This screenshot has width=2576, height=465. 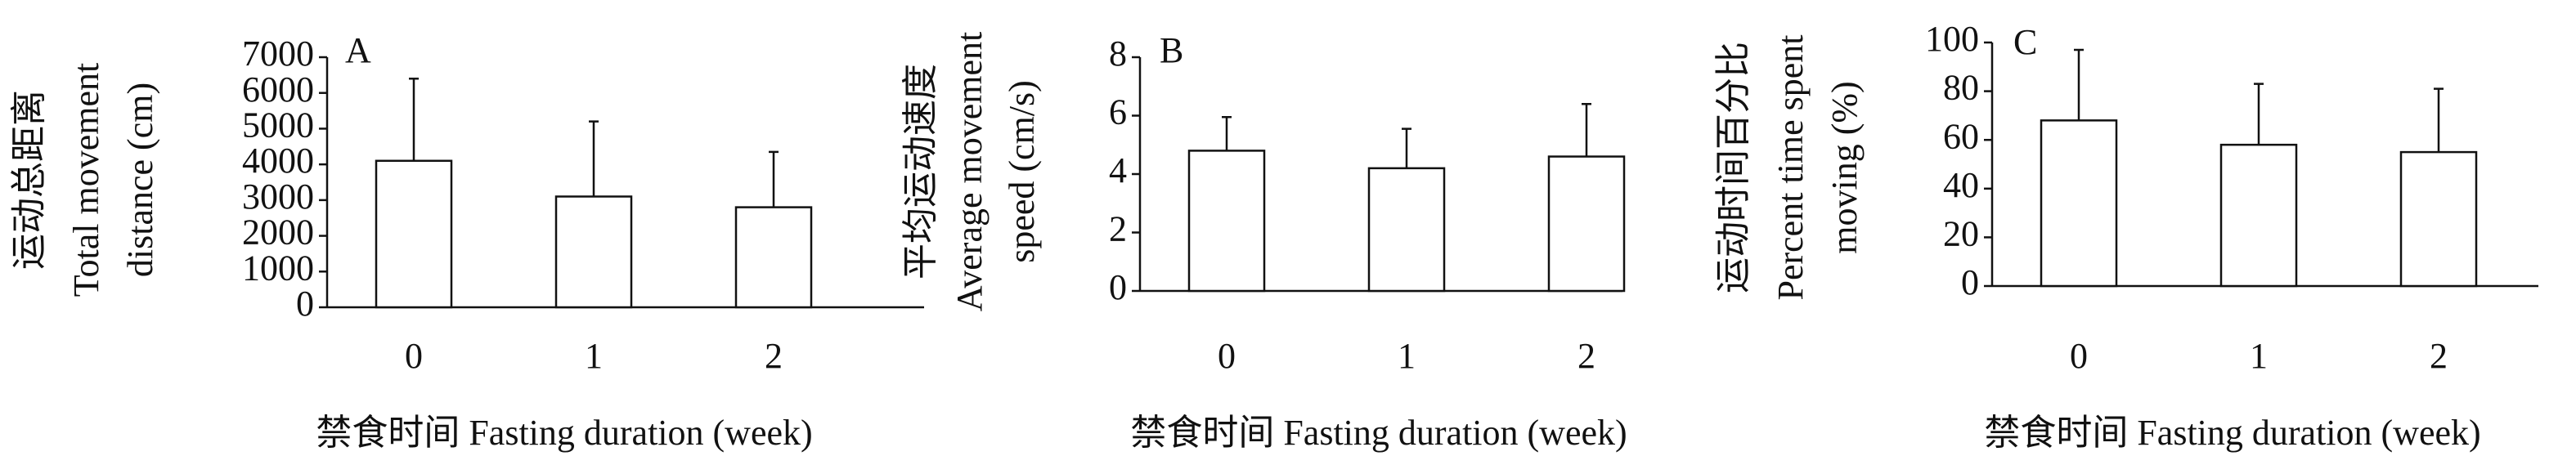 What do you see at coordinates (1171, 50) in the screenshot?
I see `panel-label: B` at bounding box center [1171, 50].